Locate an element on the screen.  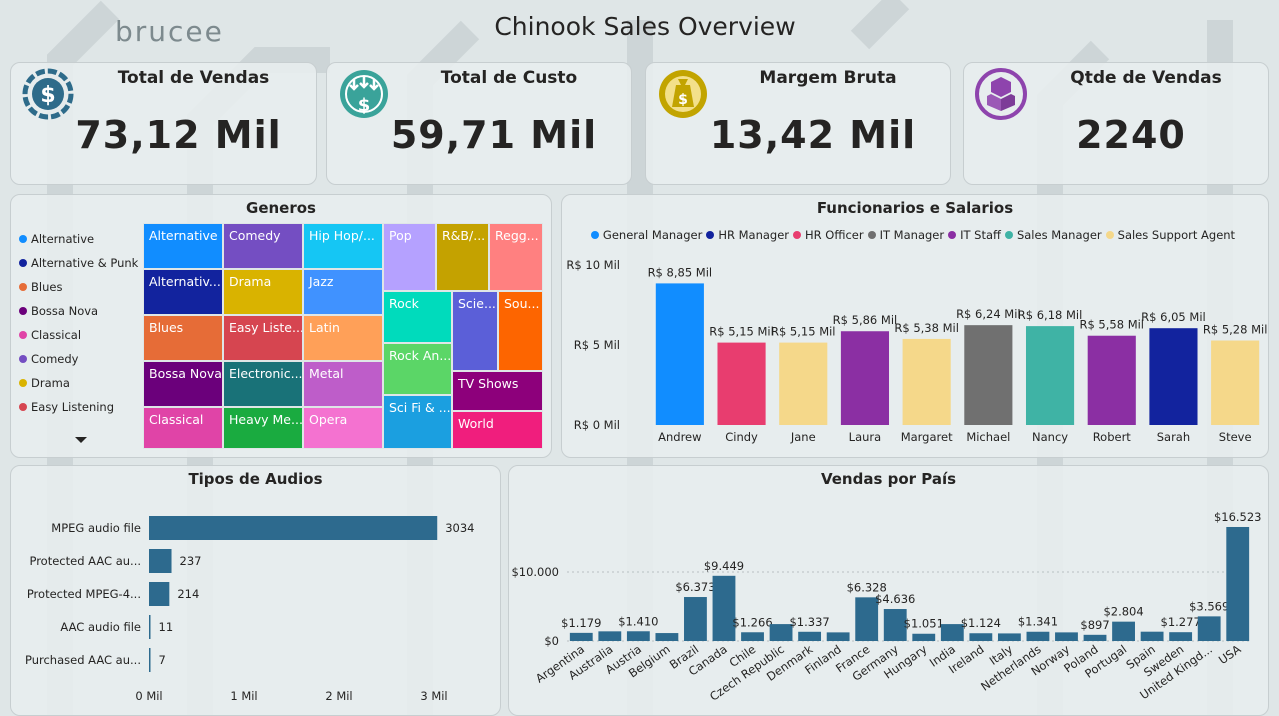
legend-item: HR Manager is located at coordinates (747, 235).